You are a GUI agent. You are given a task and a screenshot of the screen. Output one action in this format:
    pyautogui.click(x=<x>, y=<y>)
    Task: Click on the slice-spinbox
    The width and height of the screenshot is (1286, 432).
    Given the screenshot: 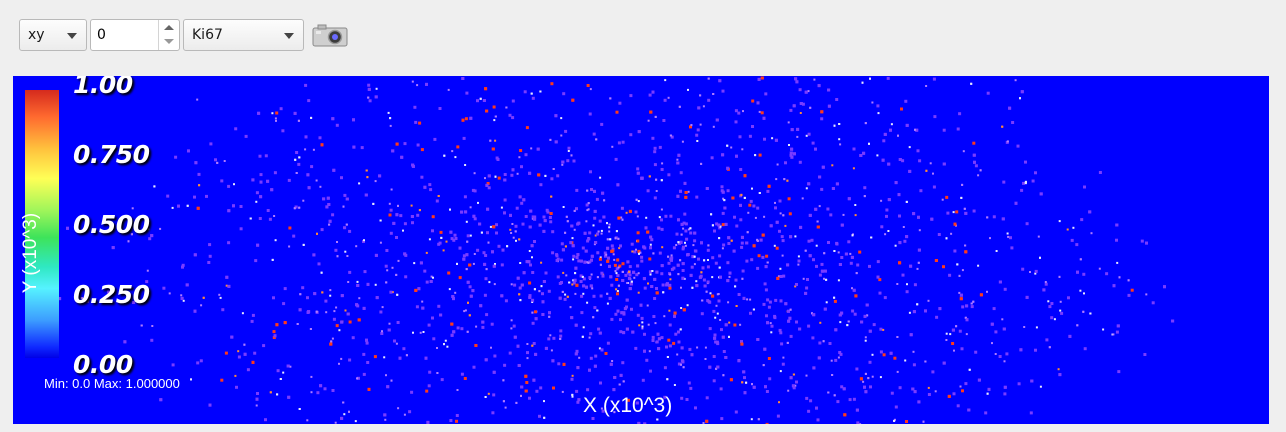 What is the action you would take?
    pyautogui.click(x=135, y=35)
    